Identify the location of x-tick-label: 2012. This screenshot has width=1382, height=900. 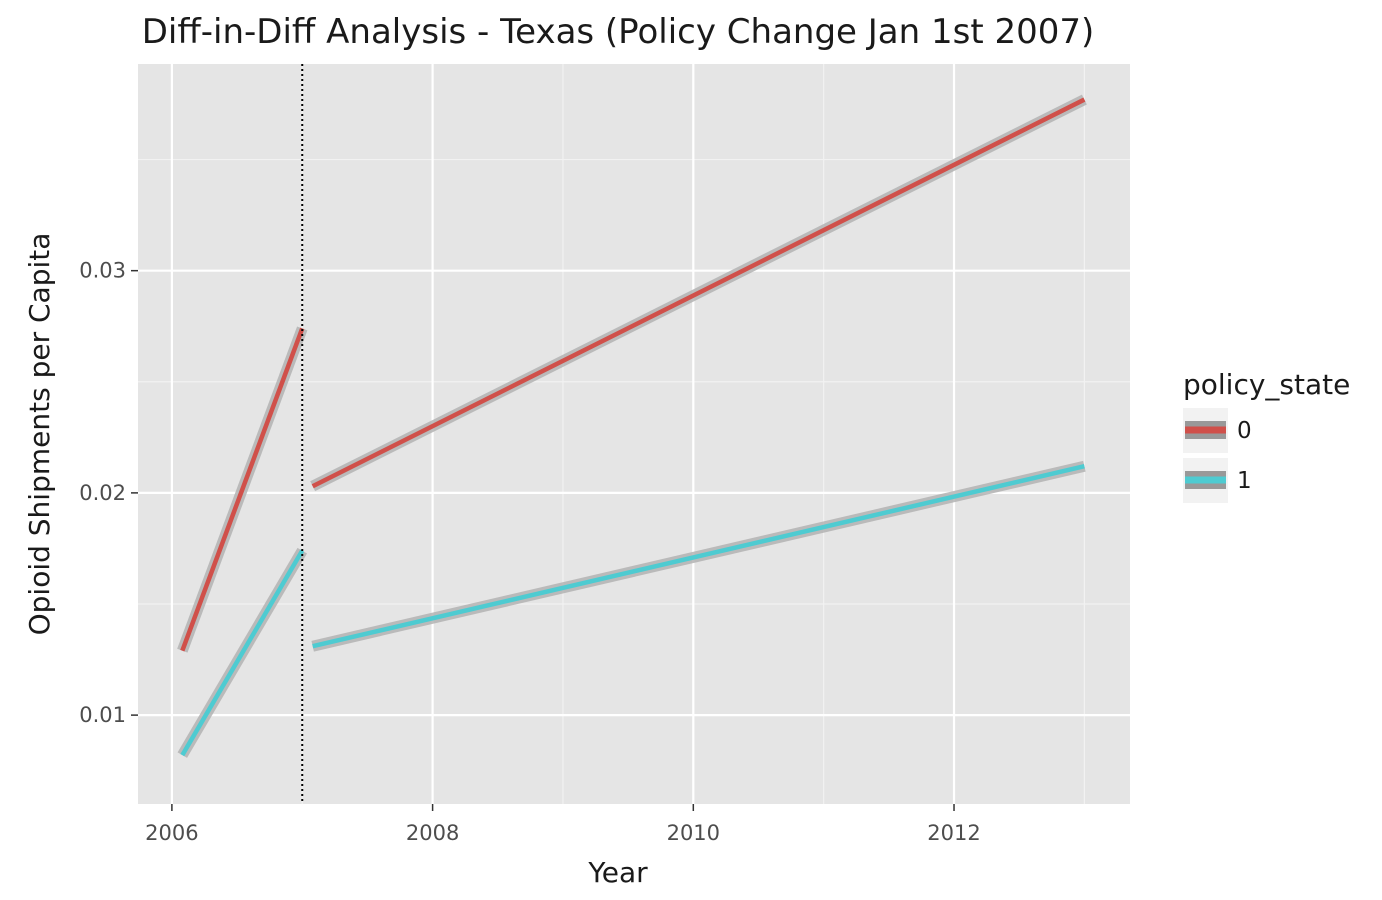
(953, 833).